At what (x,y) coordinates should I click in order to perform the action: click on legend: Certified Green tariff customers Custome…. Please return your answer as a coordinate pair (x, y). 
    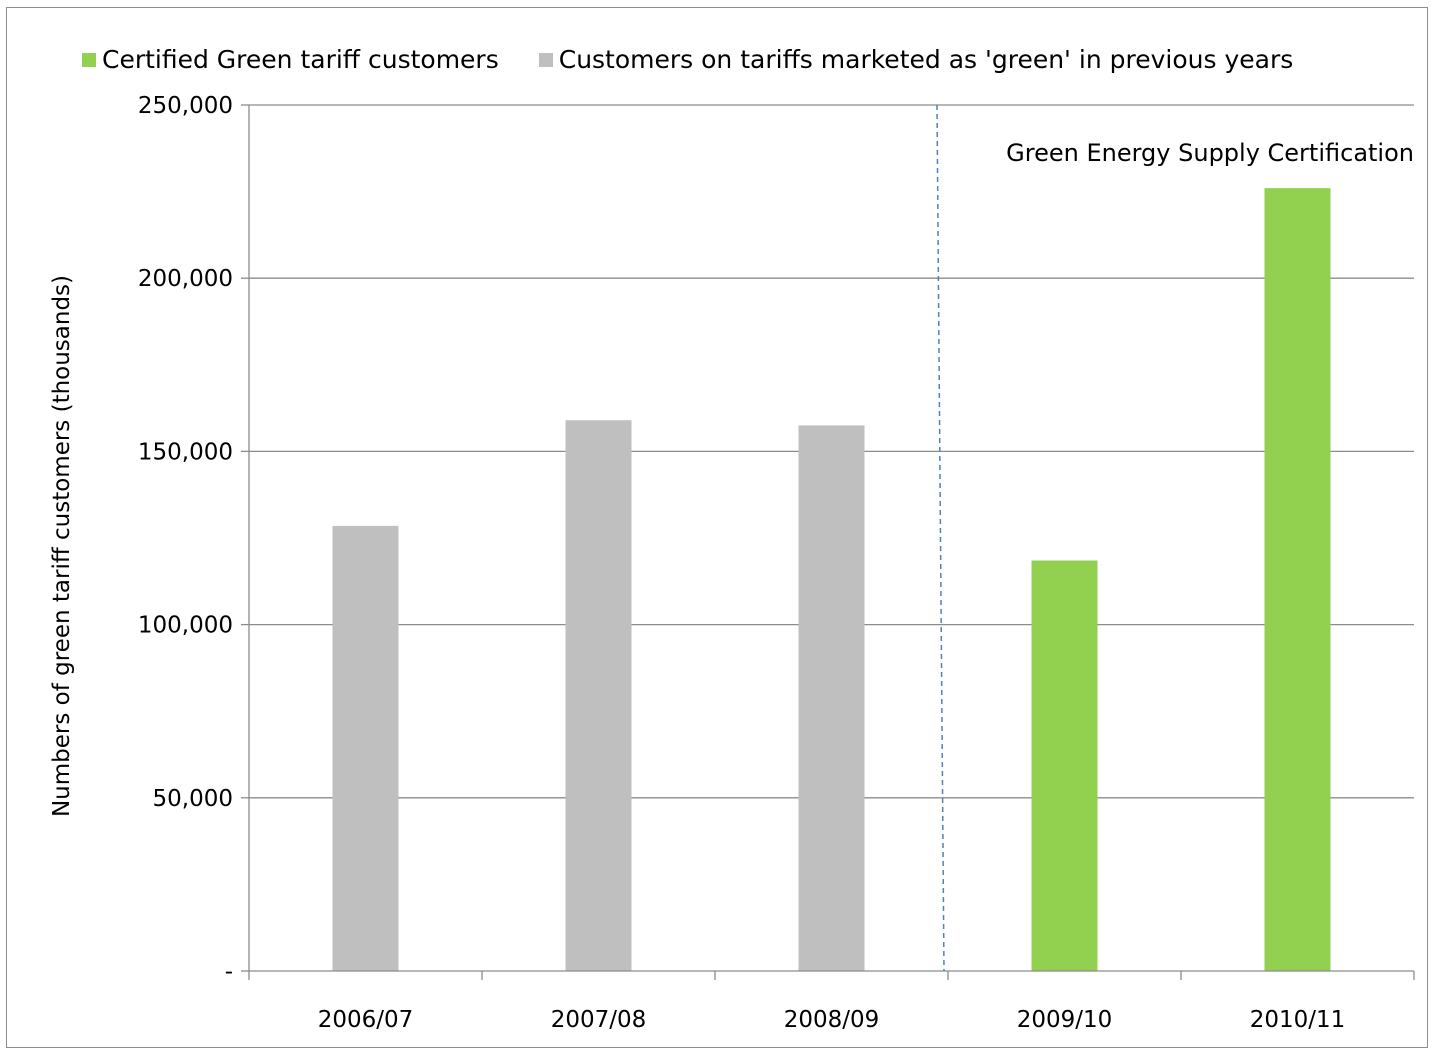
    Looking at the image, I should click on (707, 59).